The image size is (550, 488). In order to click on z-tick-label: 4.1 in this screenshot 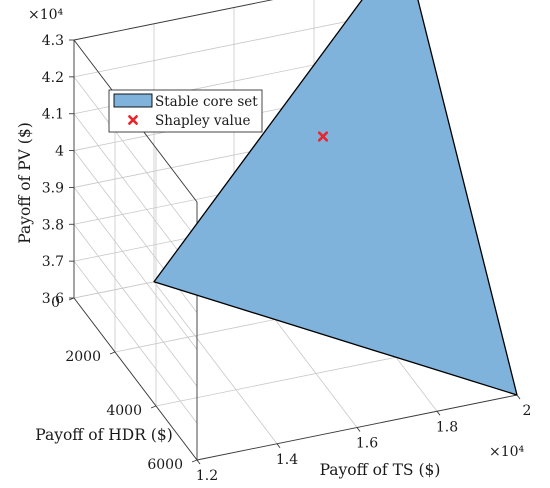, I will do `click(53, 115)`.